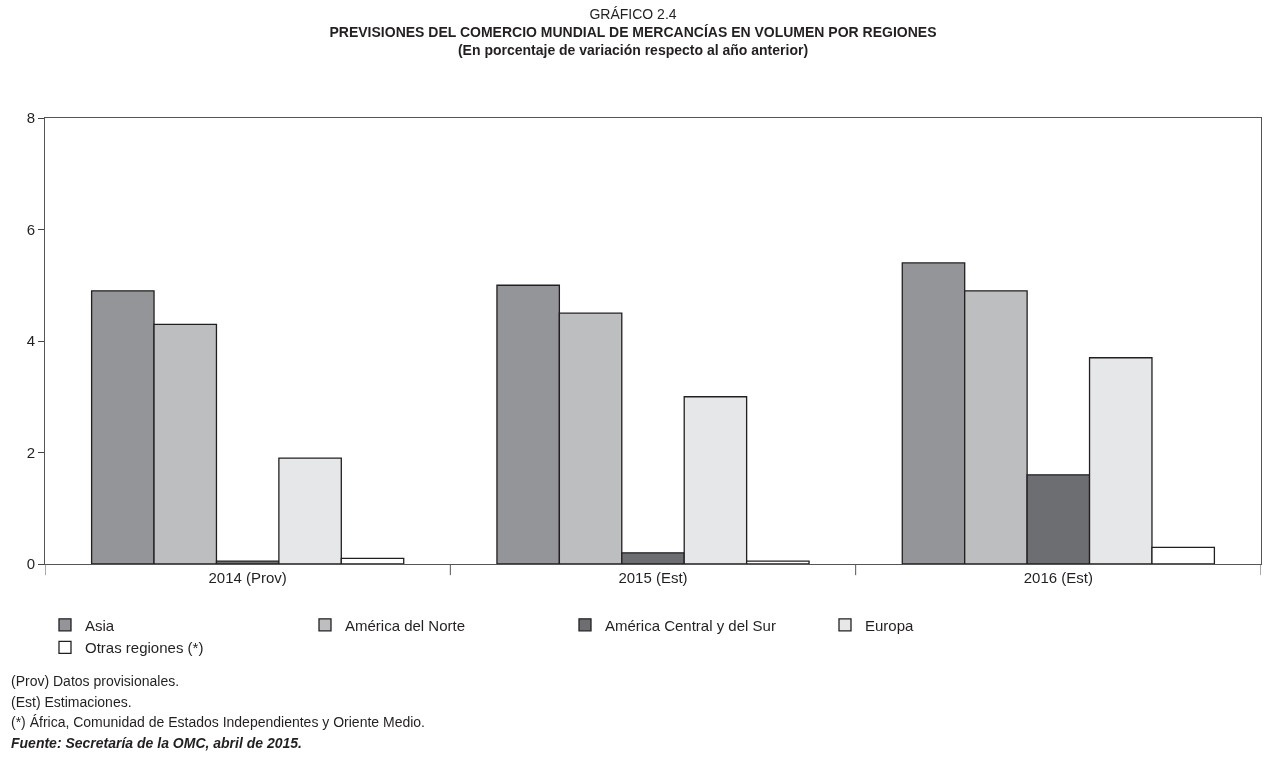 This screenshot has height=762, width=1266. What do you see at coordinates (100, 625) in the screenshot?
I see `legend-label: Asia` at bounding box center [100, 625].